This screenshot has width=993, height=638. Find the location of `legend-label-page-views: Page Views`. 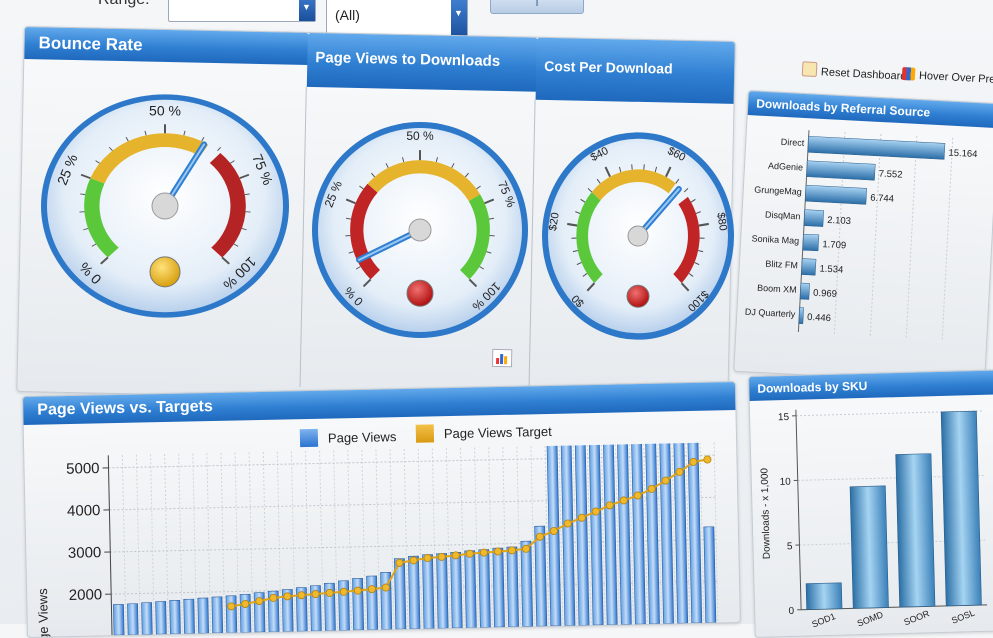

legend-label-page-views: Page Views is located at coordinates (362, 437).